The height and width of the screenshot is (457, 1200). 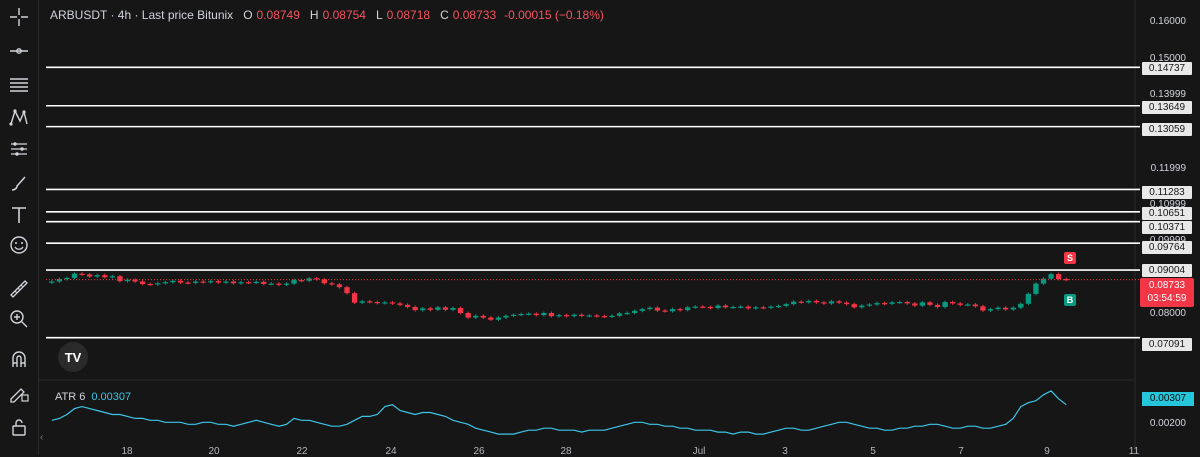 What do you see at coordinates (566, 451) in the screenshot?
I see `time-tick: 28` at bounding box center [566, 451].